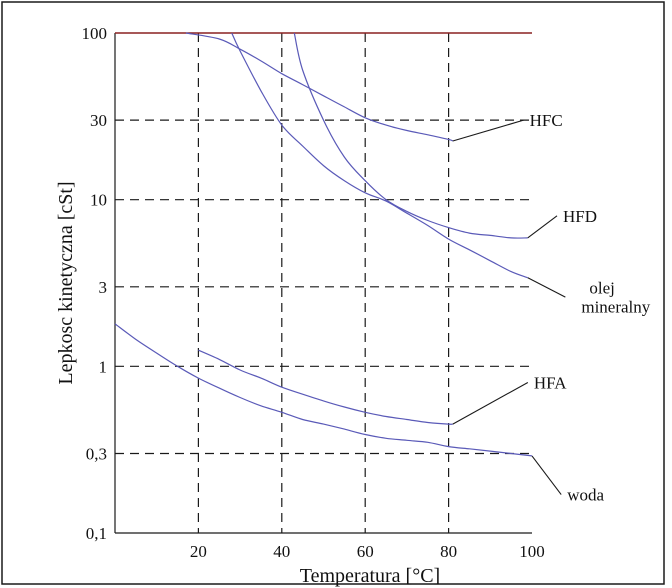 Image resolution: width=672 pixels, height=588 pixels. What do you see at coordinates (96, 453) in the screenshot?
I see `y-tick-label: 0,3` at bounding box center [96, 453].